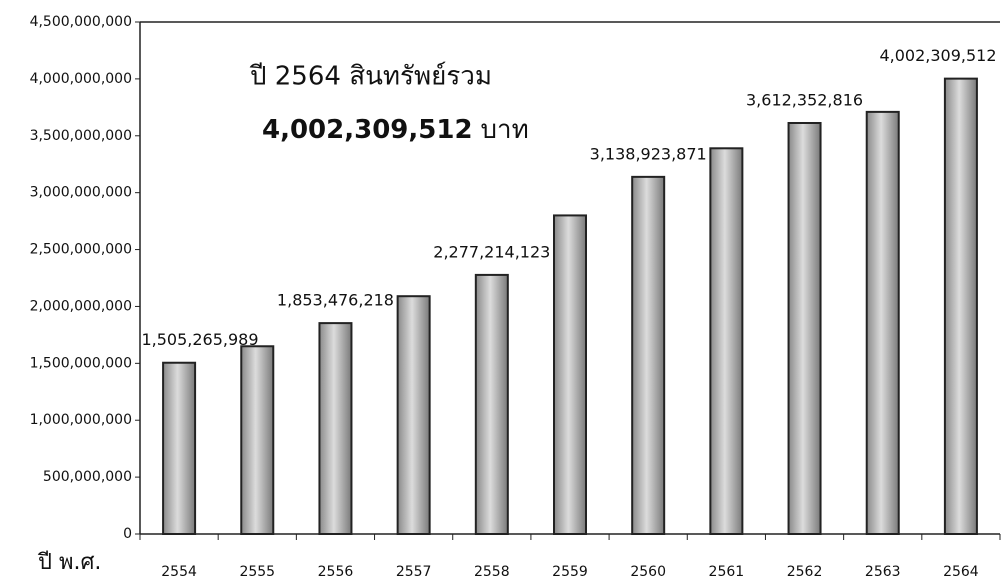 The image size is (1001, 583). I want to click on y-tick-label: 4,500,000,000, so click(81, 22).